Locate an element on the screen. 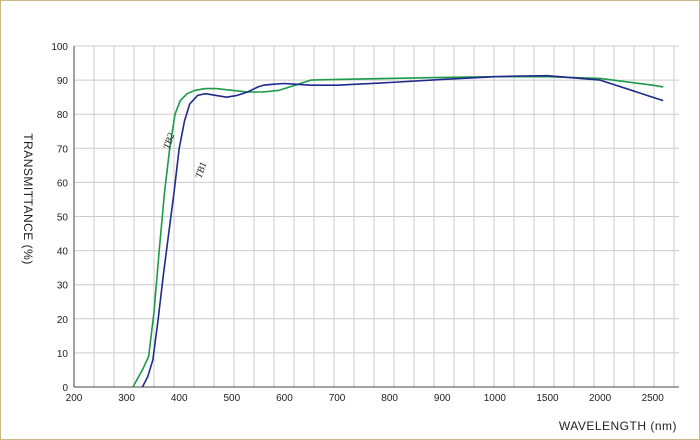  y-axis-title: TRANSMITTANCE (%) is located at coordinates (28, 199).